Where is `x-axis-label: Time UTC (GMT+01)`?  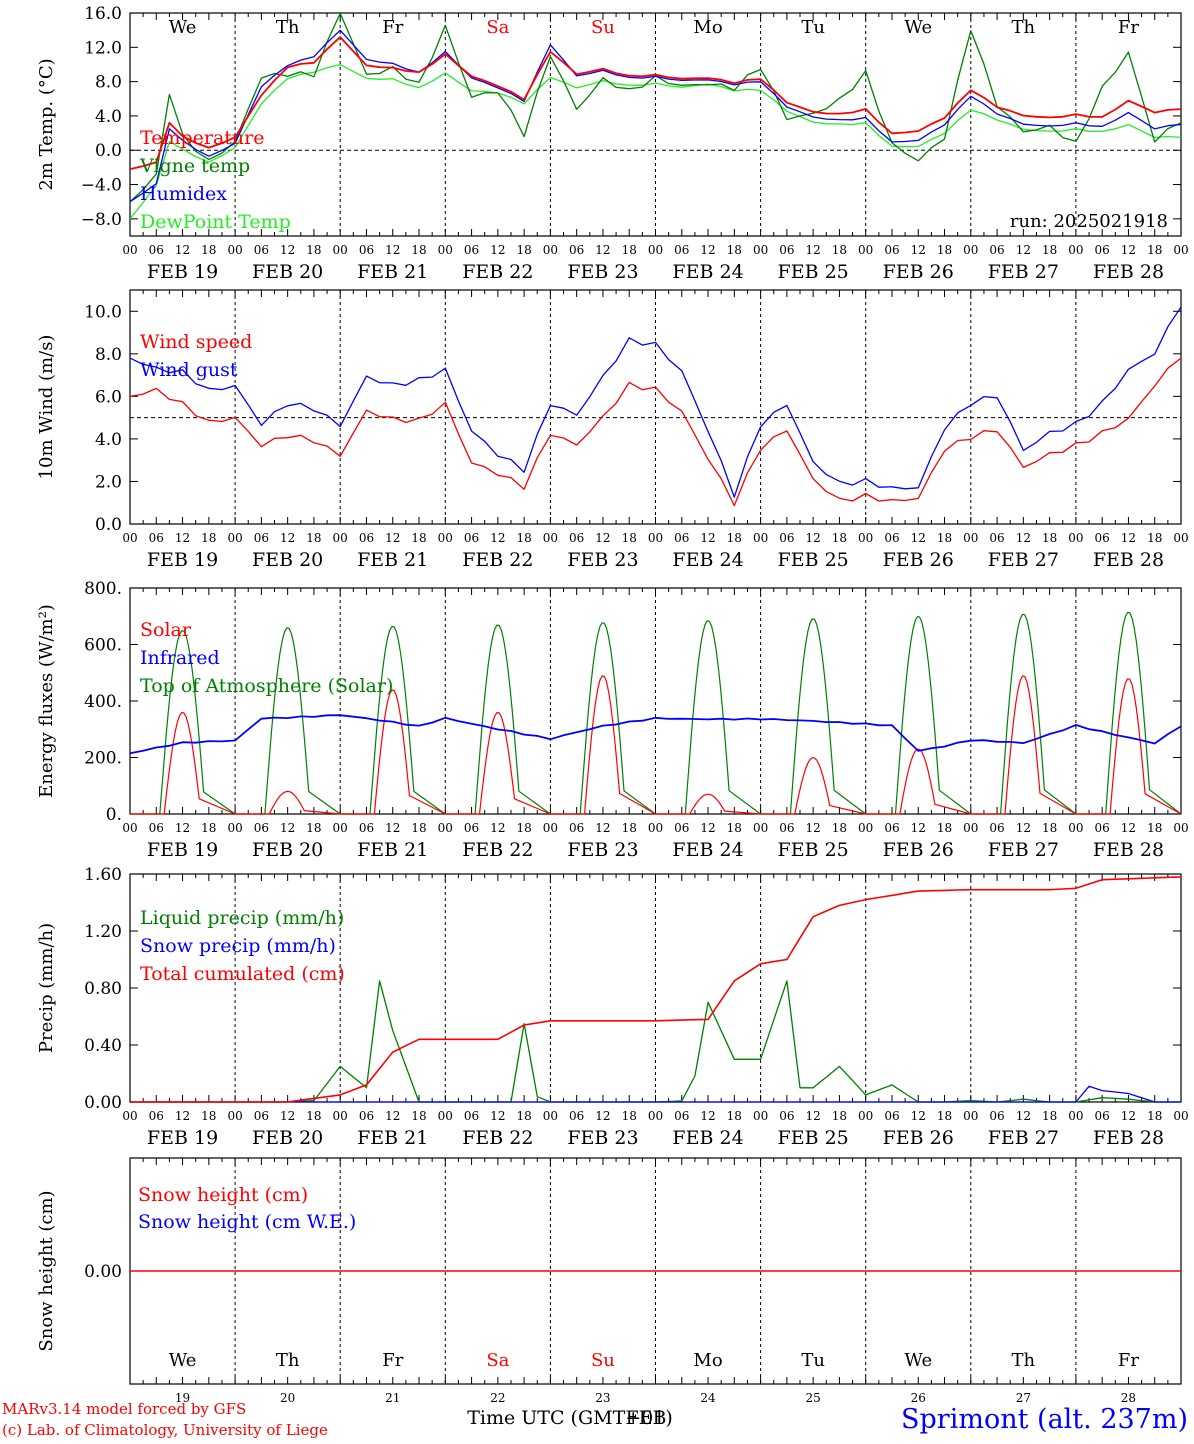
x-axis-label: Time UTC (GMT+01) is located at coordinates (570, 1418).